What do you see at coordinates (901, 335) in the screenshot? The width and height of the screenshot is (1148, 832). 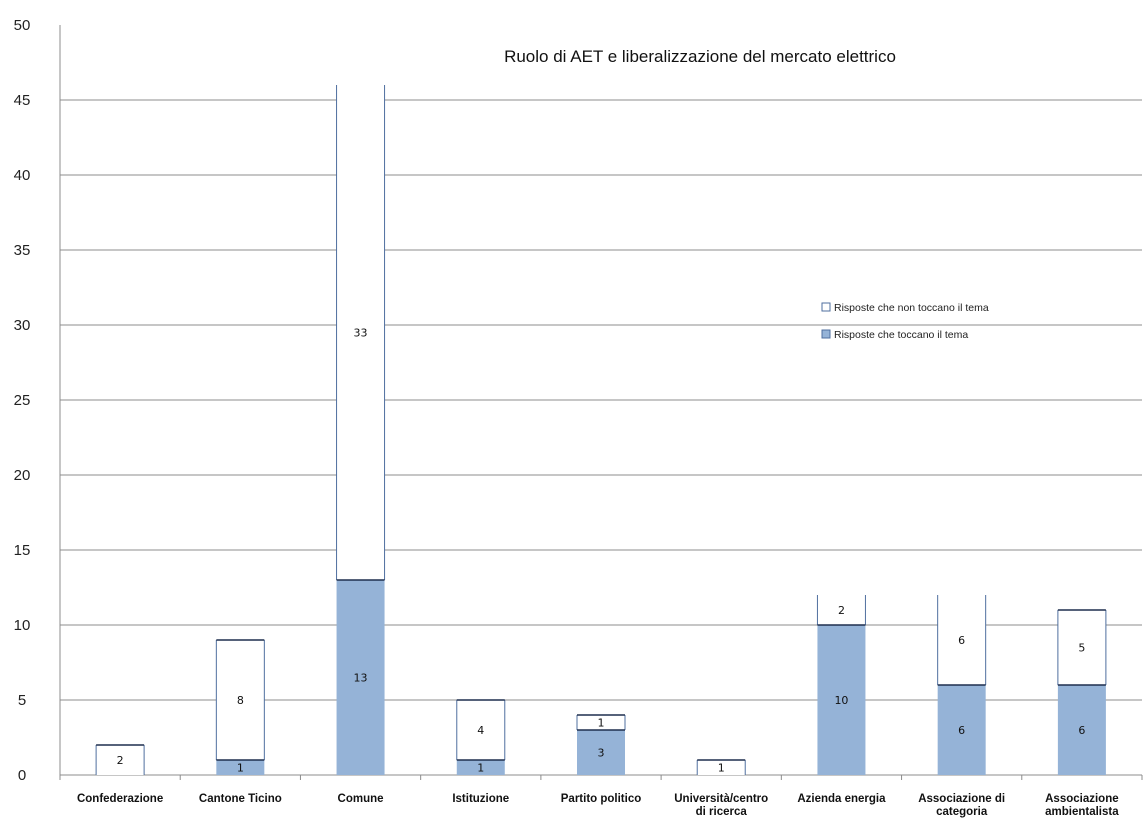 I see `legend-label: Risposte che toccano il tema` at bounding box center [901, 335].